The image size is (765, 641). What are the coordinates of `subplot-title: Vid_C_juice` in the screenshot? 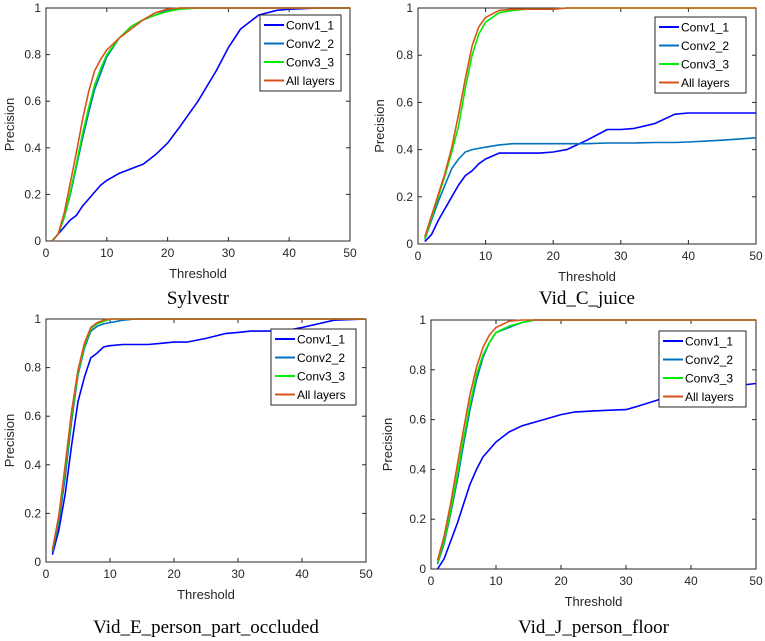 It's located at (587, 298).